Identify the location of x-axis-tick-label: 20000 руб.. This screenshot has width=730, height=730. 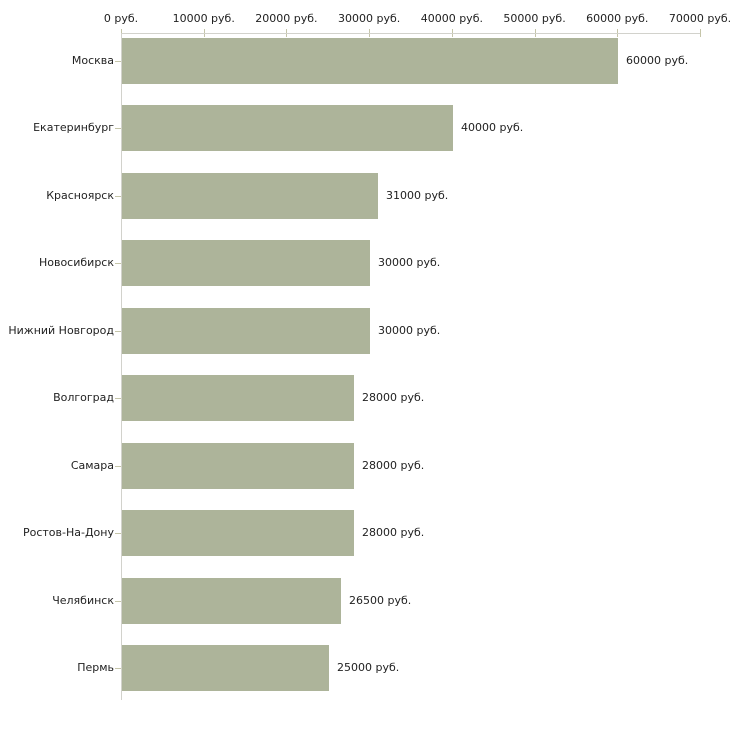
(286, 18).